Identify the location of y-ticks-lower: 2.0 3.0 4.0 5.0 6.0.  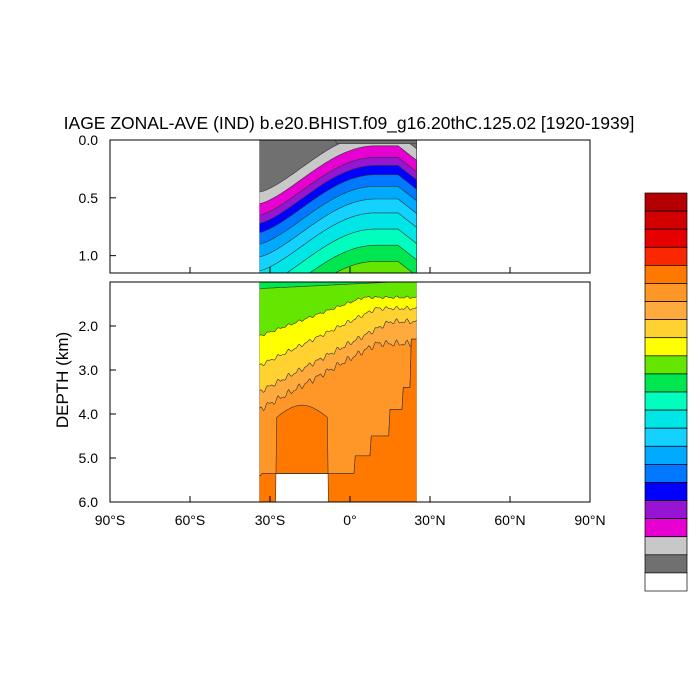
(97, 414).